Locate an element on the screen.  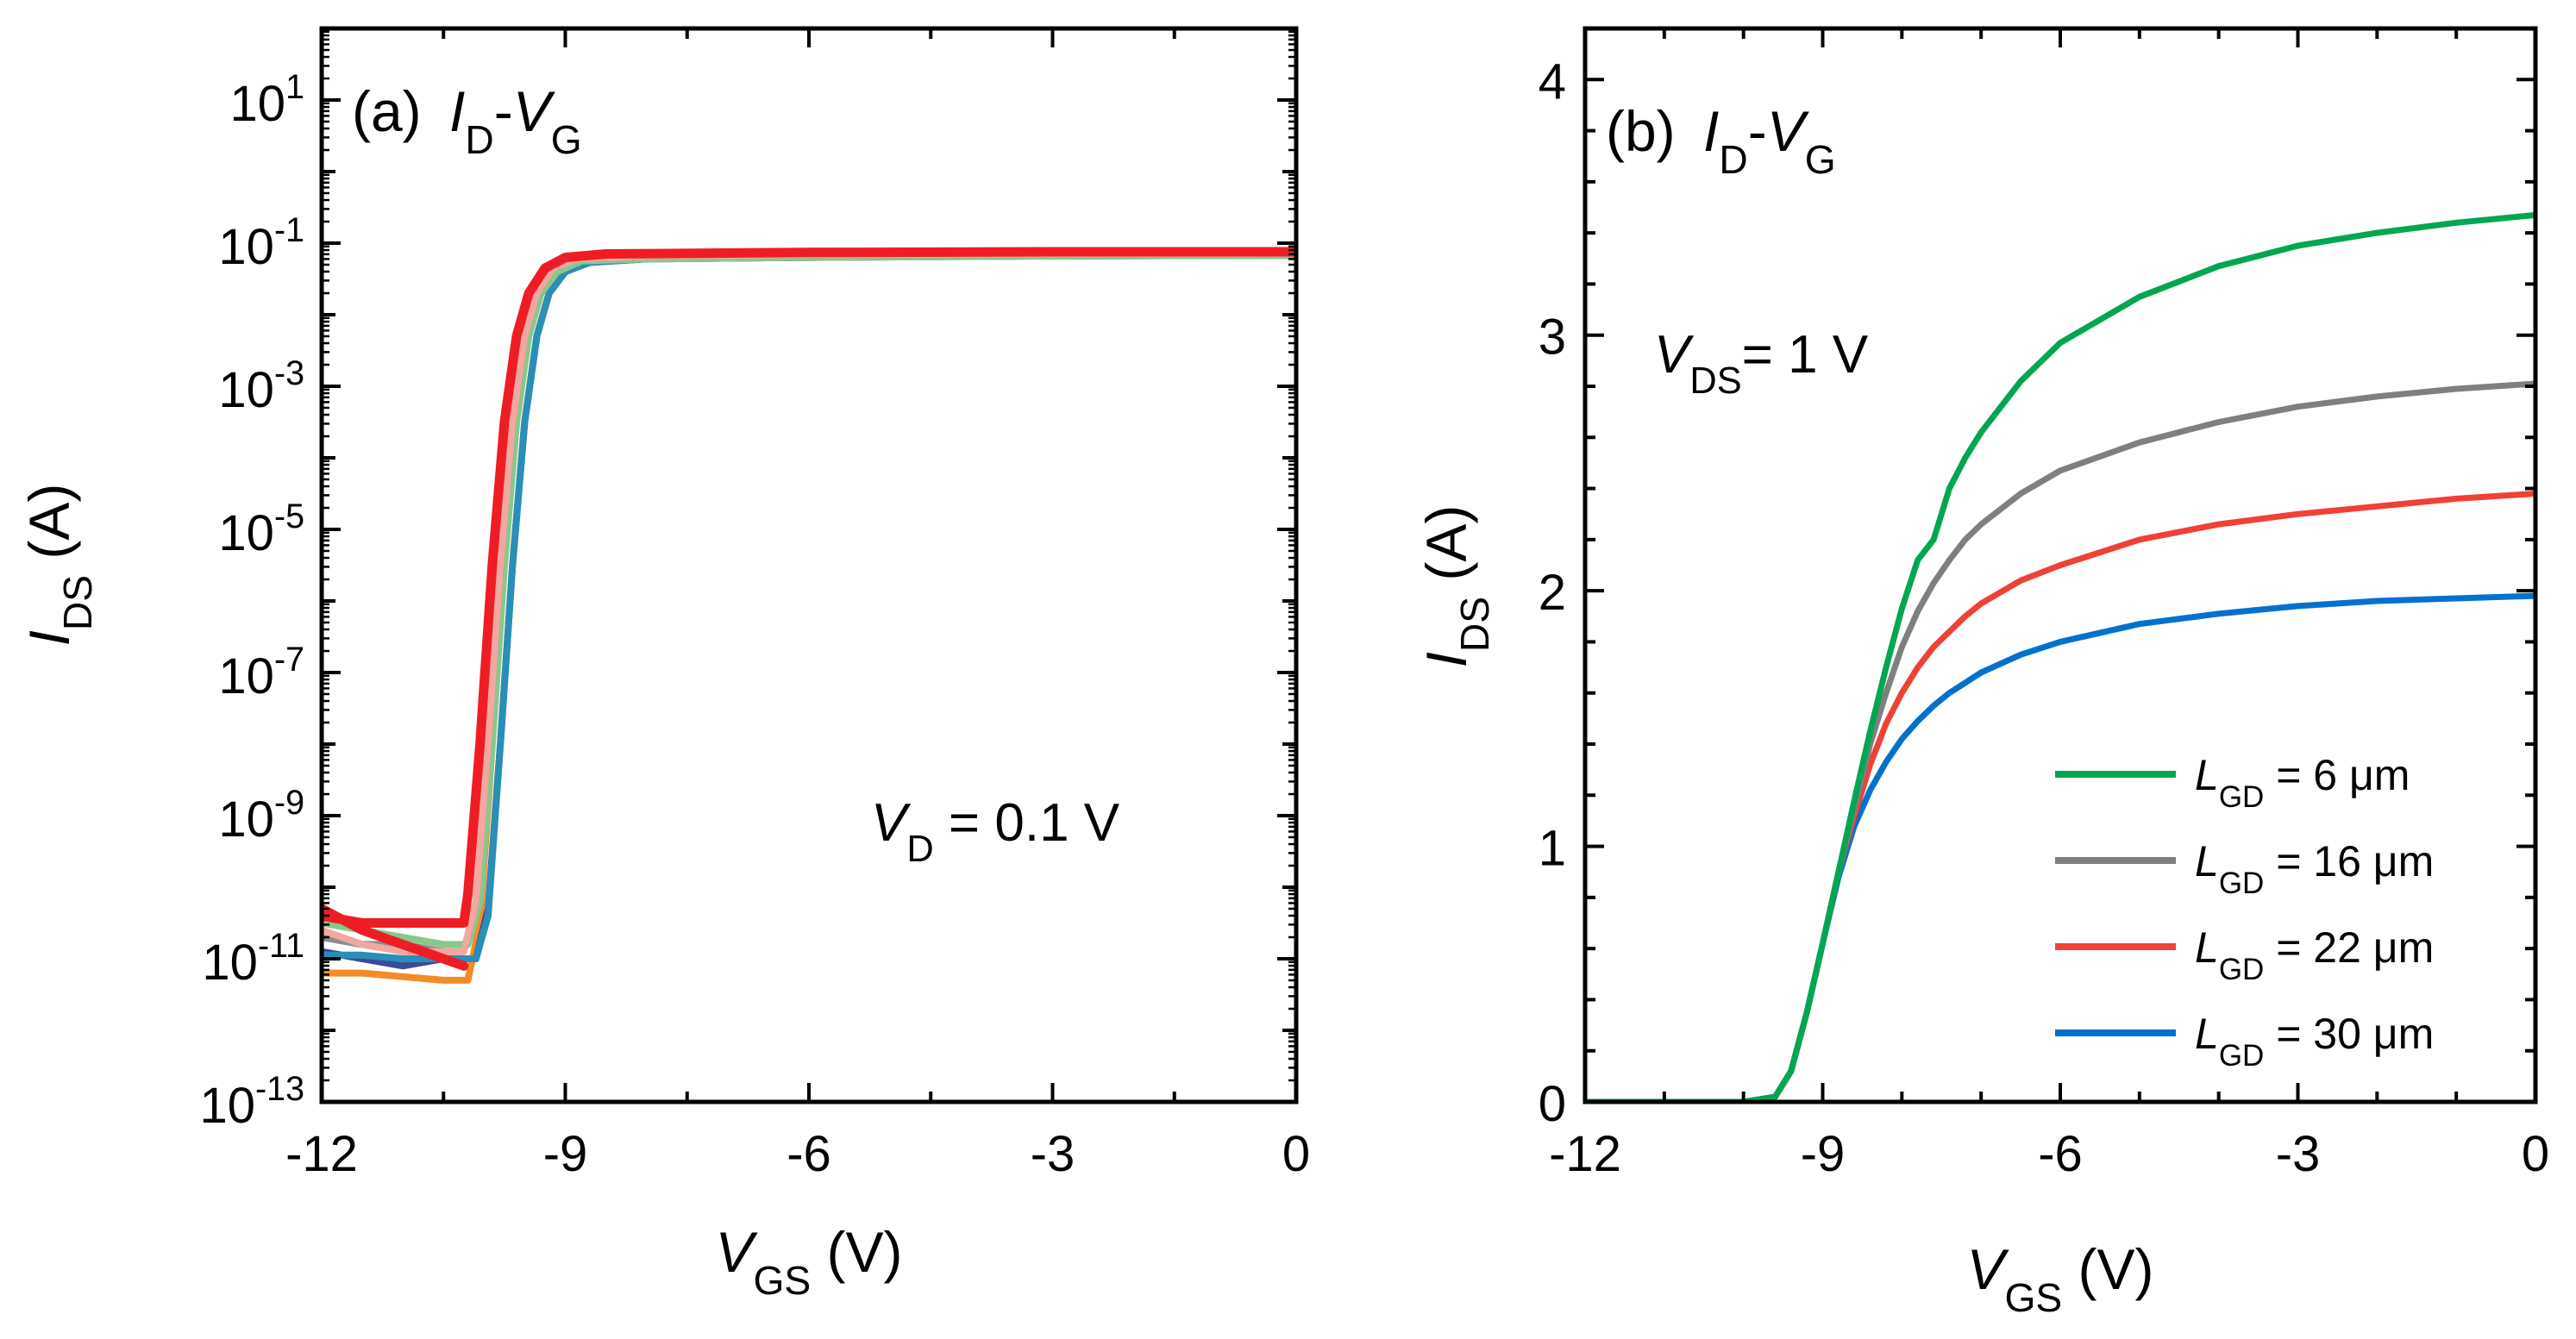
panel-a-ytick-exp: 1 is located at coordinates (294, 87).